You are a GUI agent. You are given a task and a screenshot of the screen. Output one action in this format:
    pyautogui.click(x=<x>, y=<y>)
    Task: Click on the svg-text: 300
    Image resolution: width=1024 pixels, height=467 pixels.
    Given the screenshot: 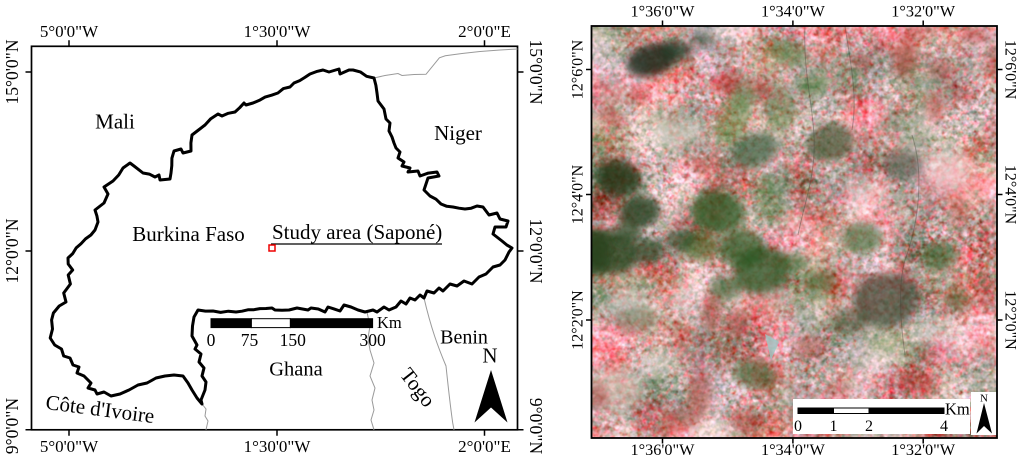 What is the action you would take?
    pyautogui.click(x=372, y=340)
    